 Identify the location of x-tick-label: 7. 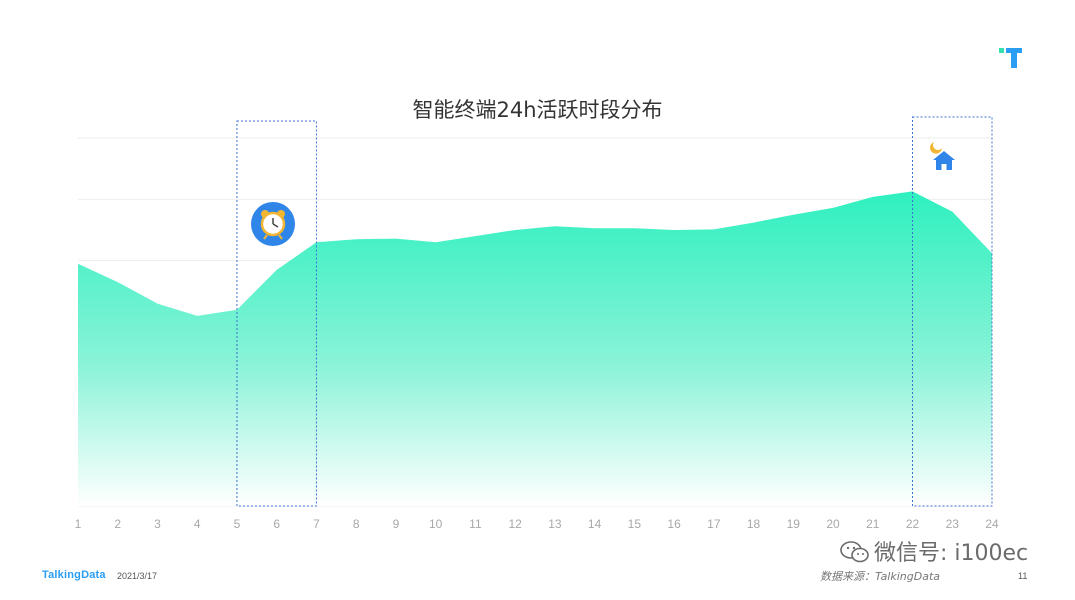
(316, 524).